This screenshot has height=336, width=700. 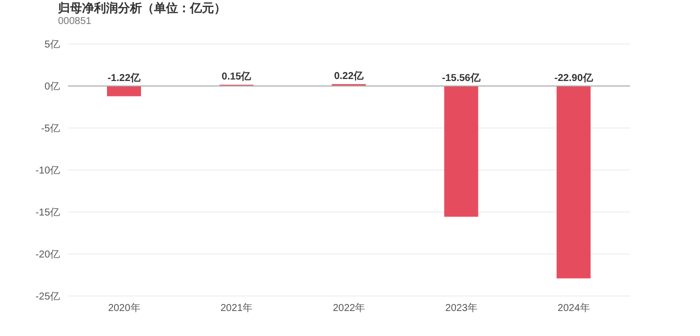 What do you see at coordinates (52, 87) in the screenshot?
I see `y-tick-label: 0亿` at bounding box center [52, 87].